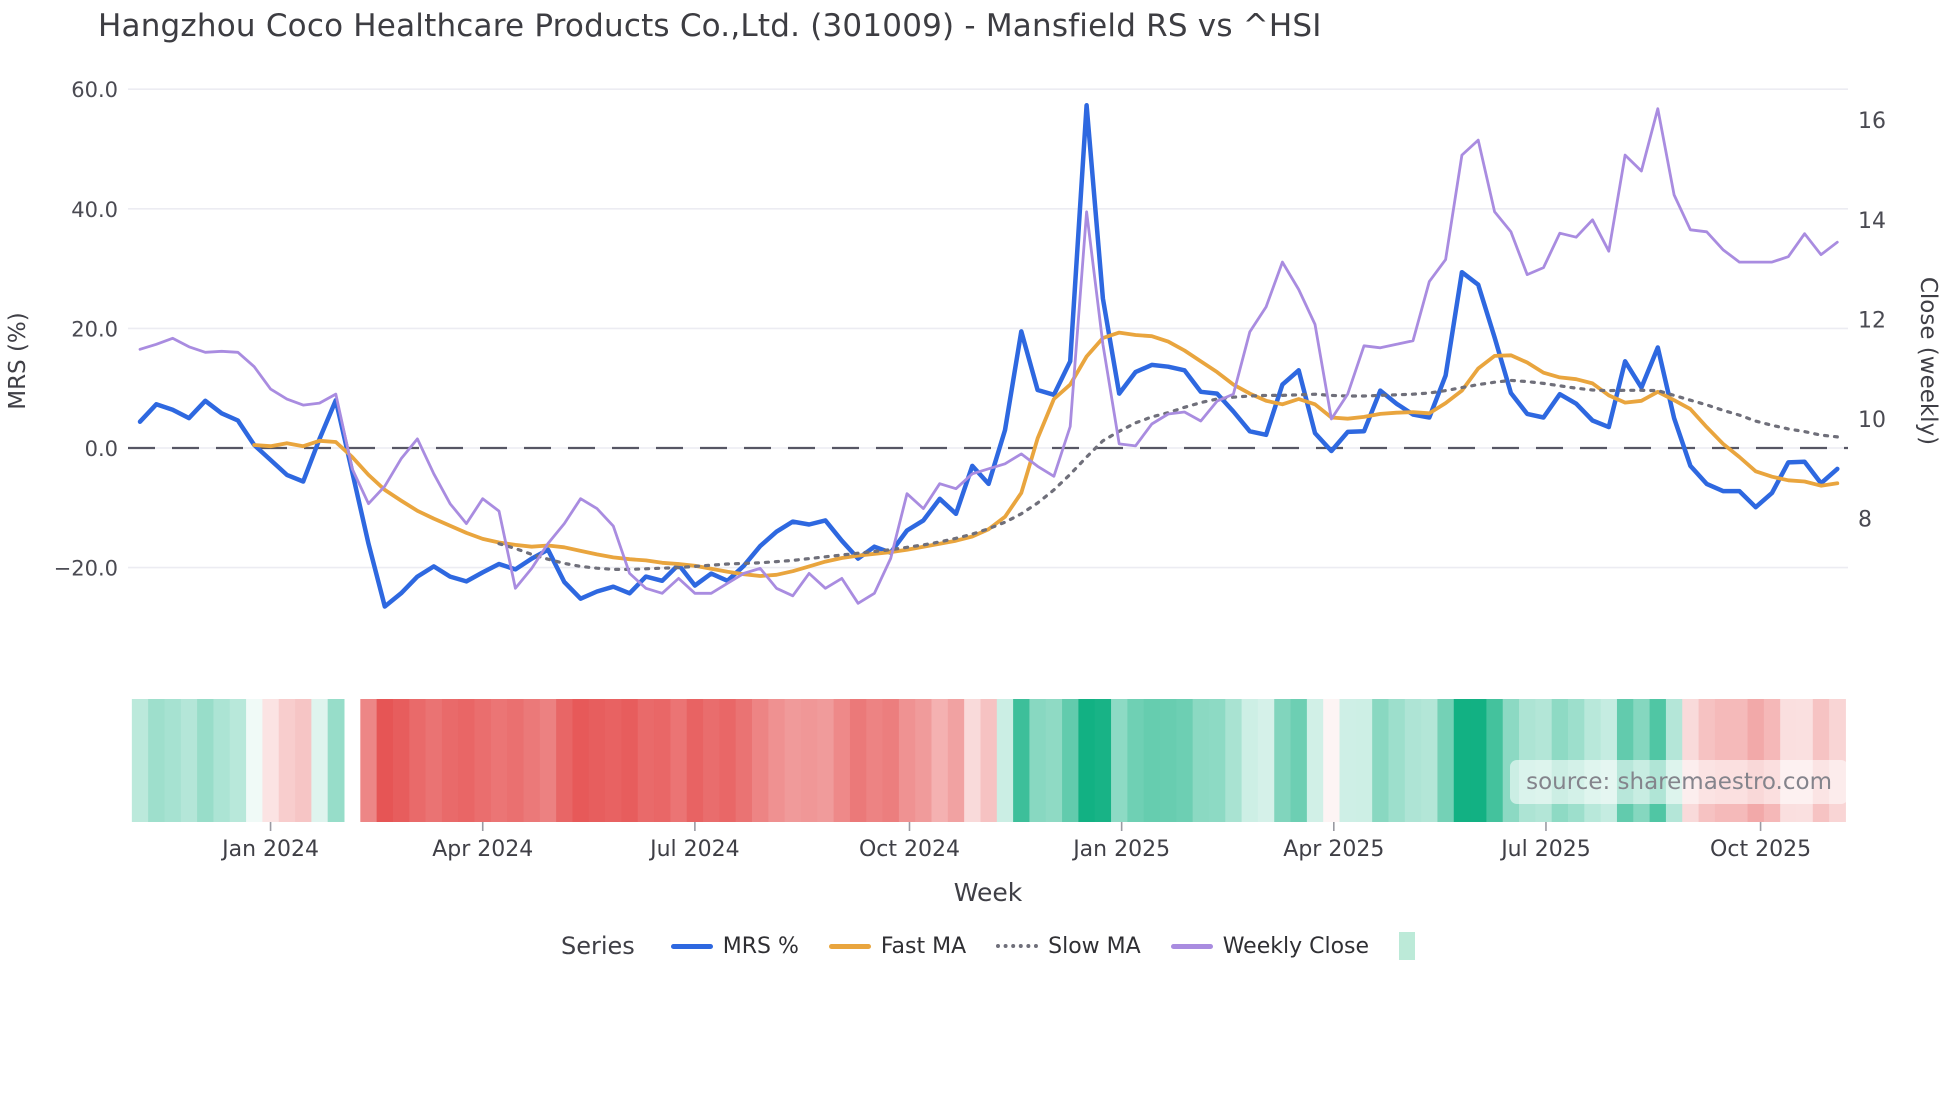 The height and width of the screenshot is (1102, 1960). Describe the element at coordinates (1545, 849) in the screenshot. I see `x-tick-label: Jul 2025` at that location.